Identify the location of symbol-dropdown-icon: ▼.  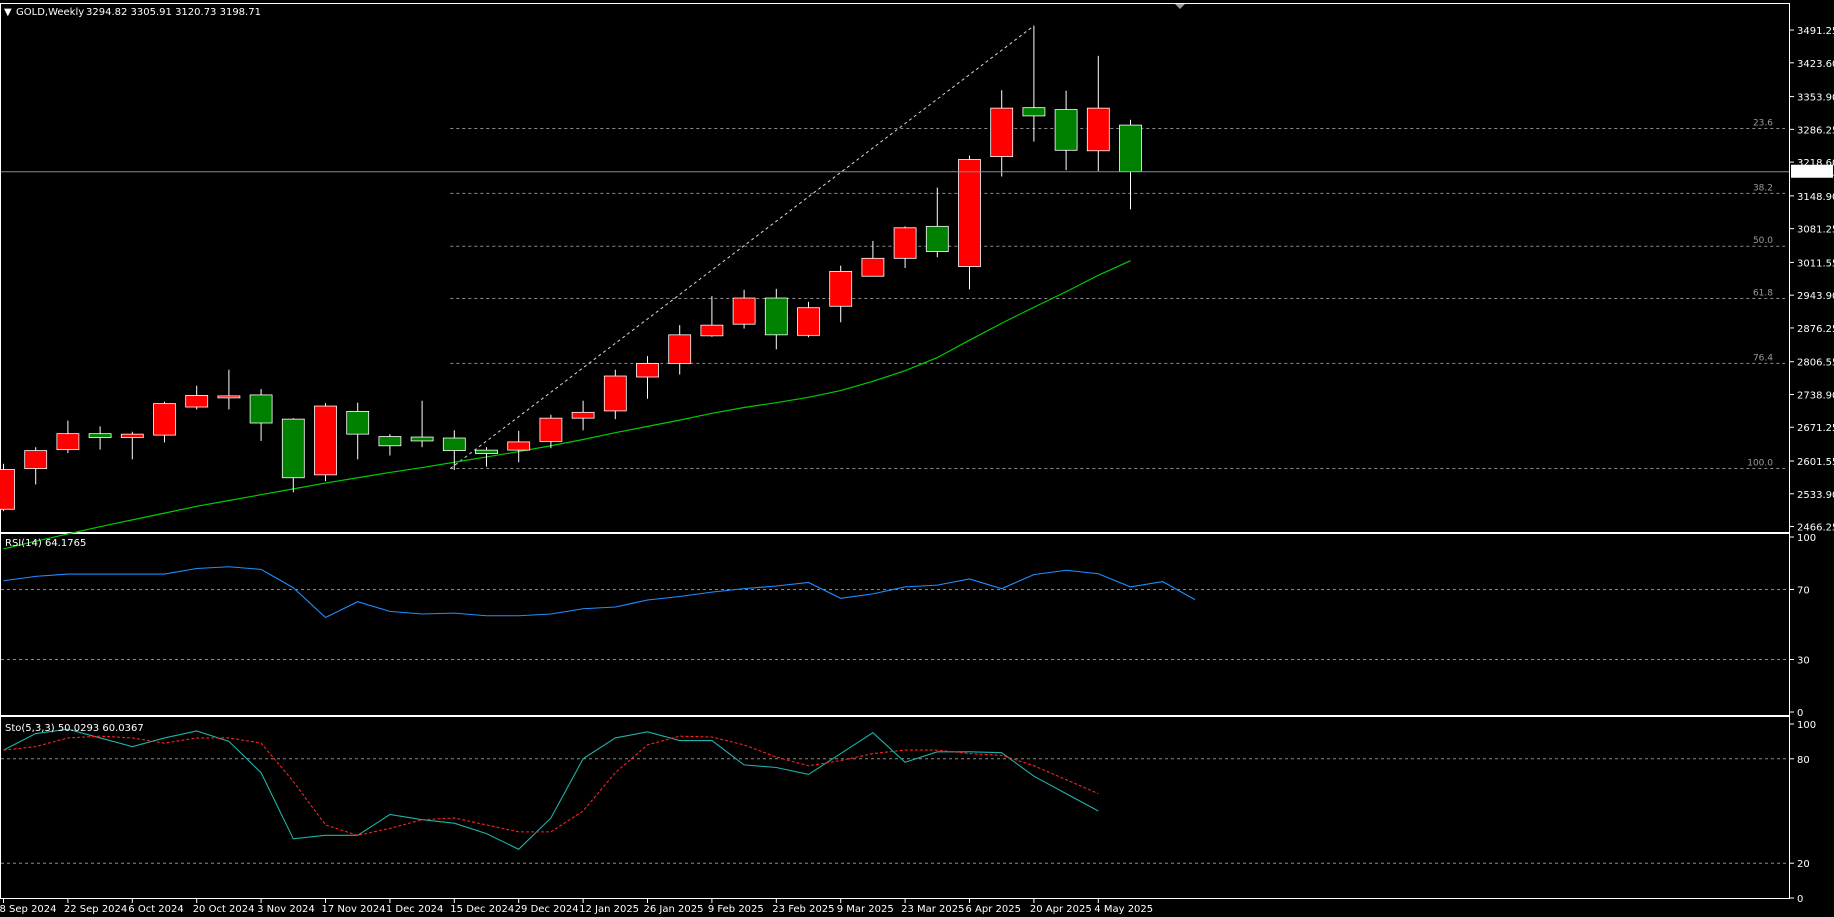
(8, 12).